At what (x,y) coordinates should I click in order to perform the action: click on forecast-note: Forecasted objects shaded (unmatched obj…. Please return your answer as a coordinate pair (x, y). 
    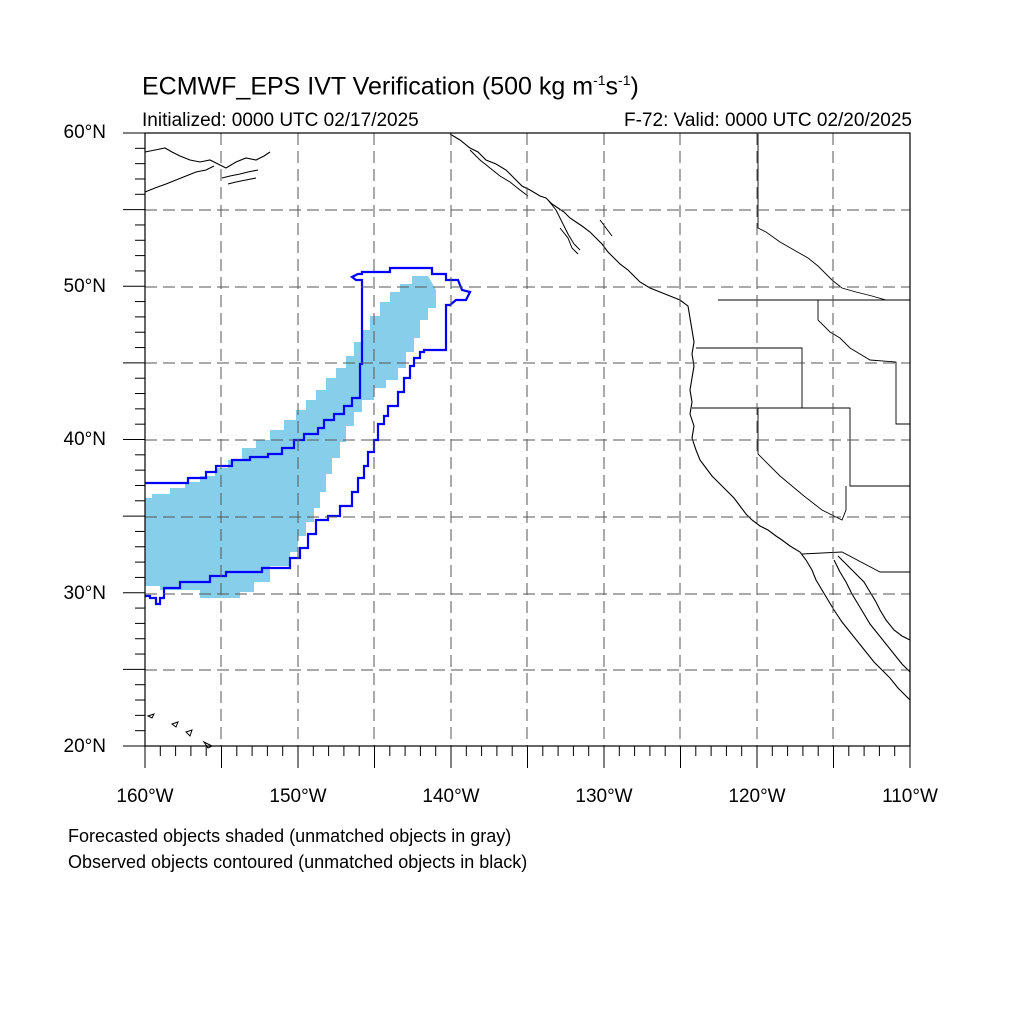
    Looking at the image, I should click on (290, 836).